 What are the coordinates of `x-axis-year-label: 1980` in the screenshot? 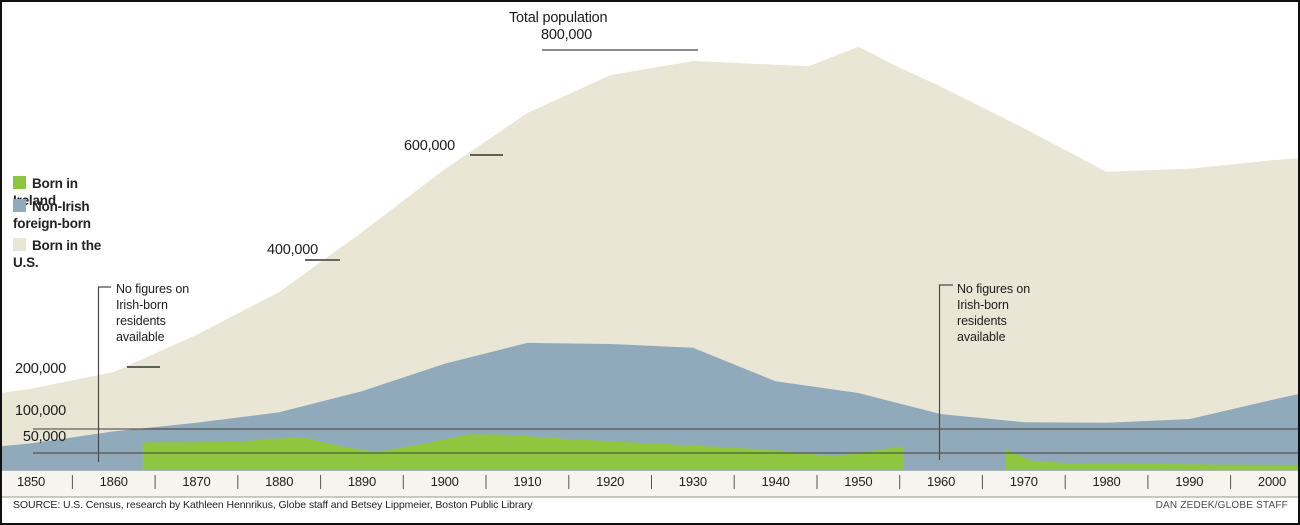 It's located at (1106, 481).